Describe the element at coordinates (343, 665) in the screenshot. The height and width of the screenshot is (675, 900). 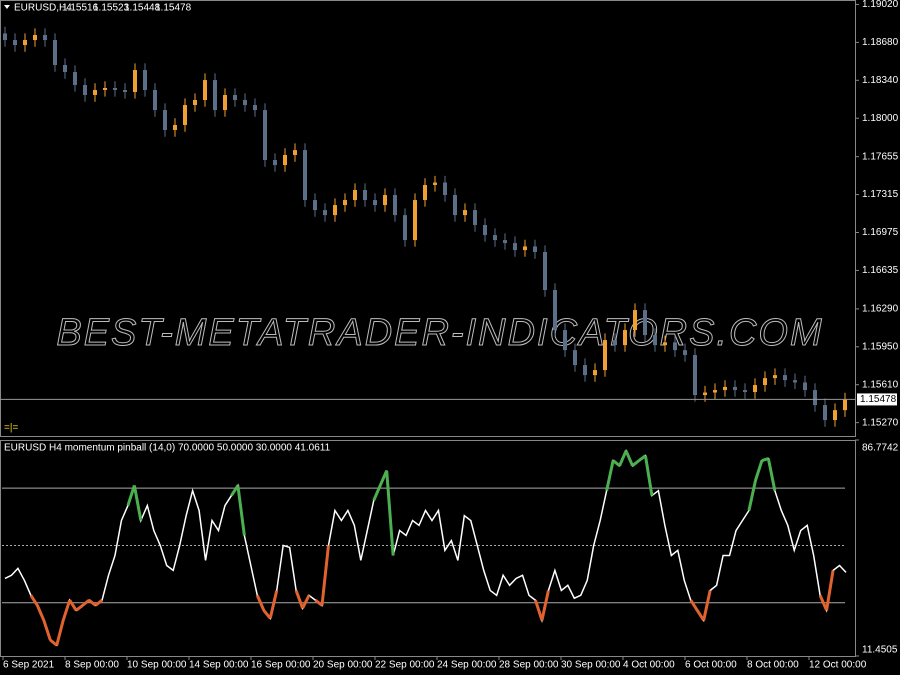
I see `x-tick-label: 20 Sep 00:00` at that location.